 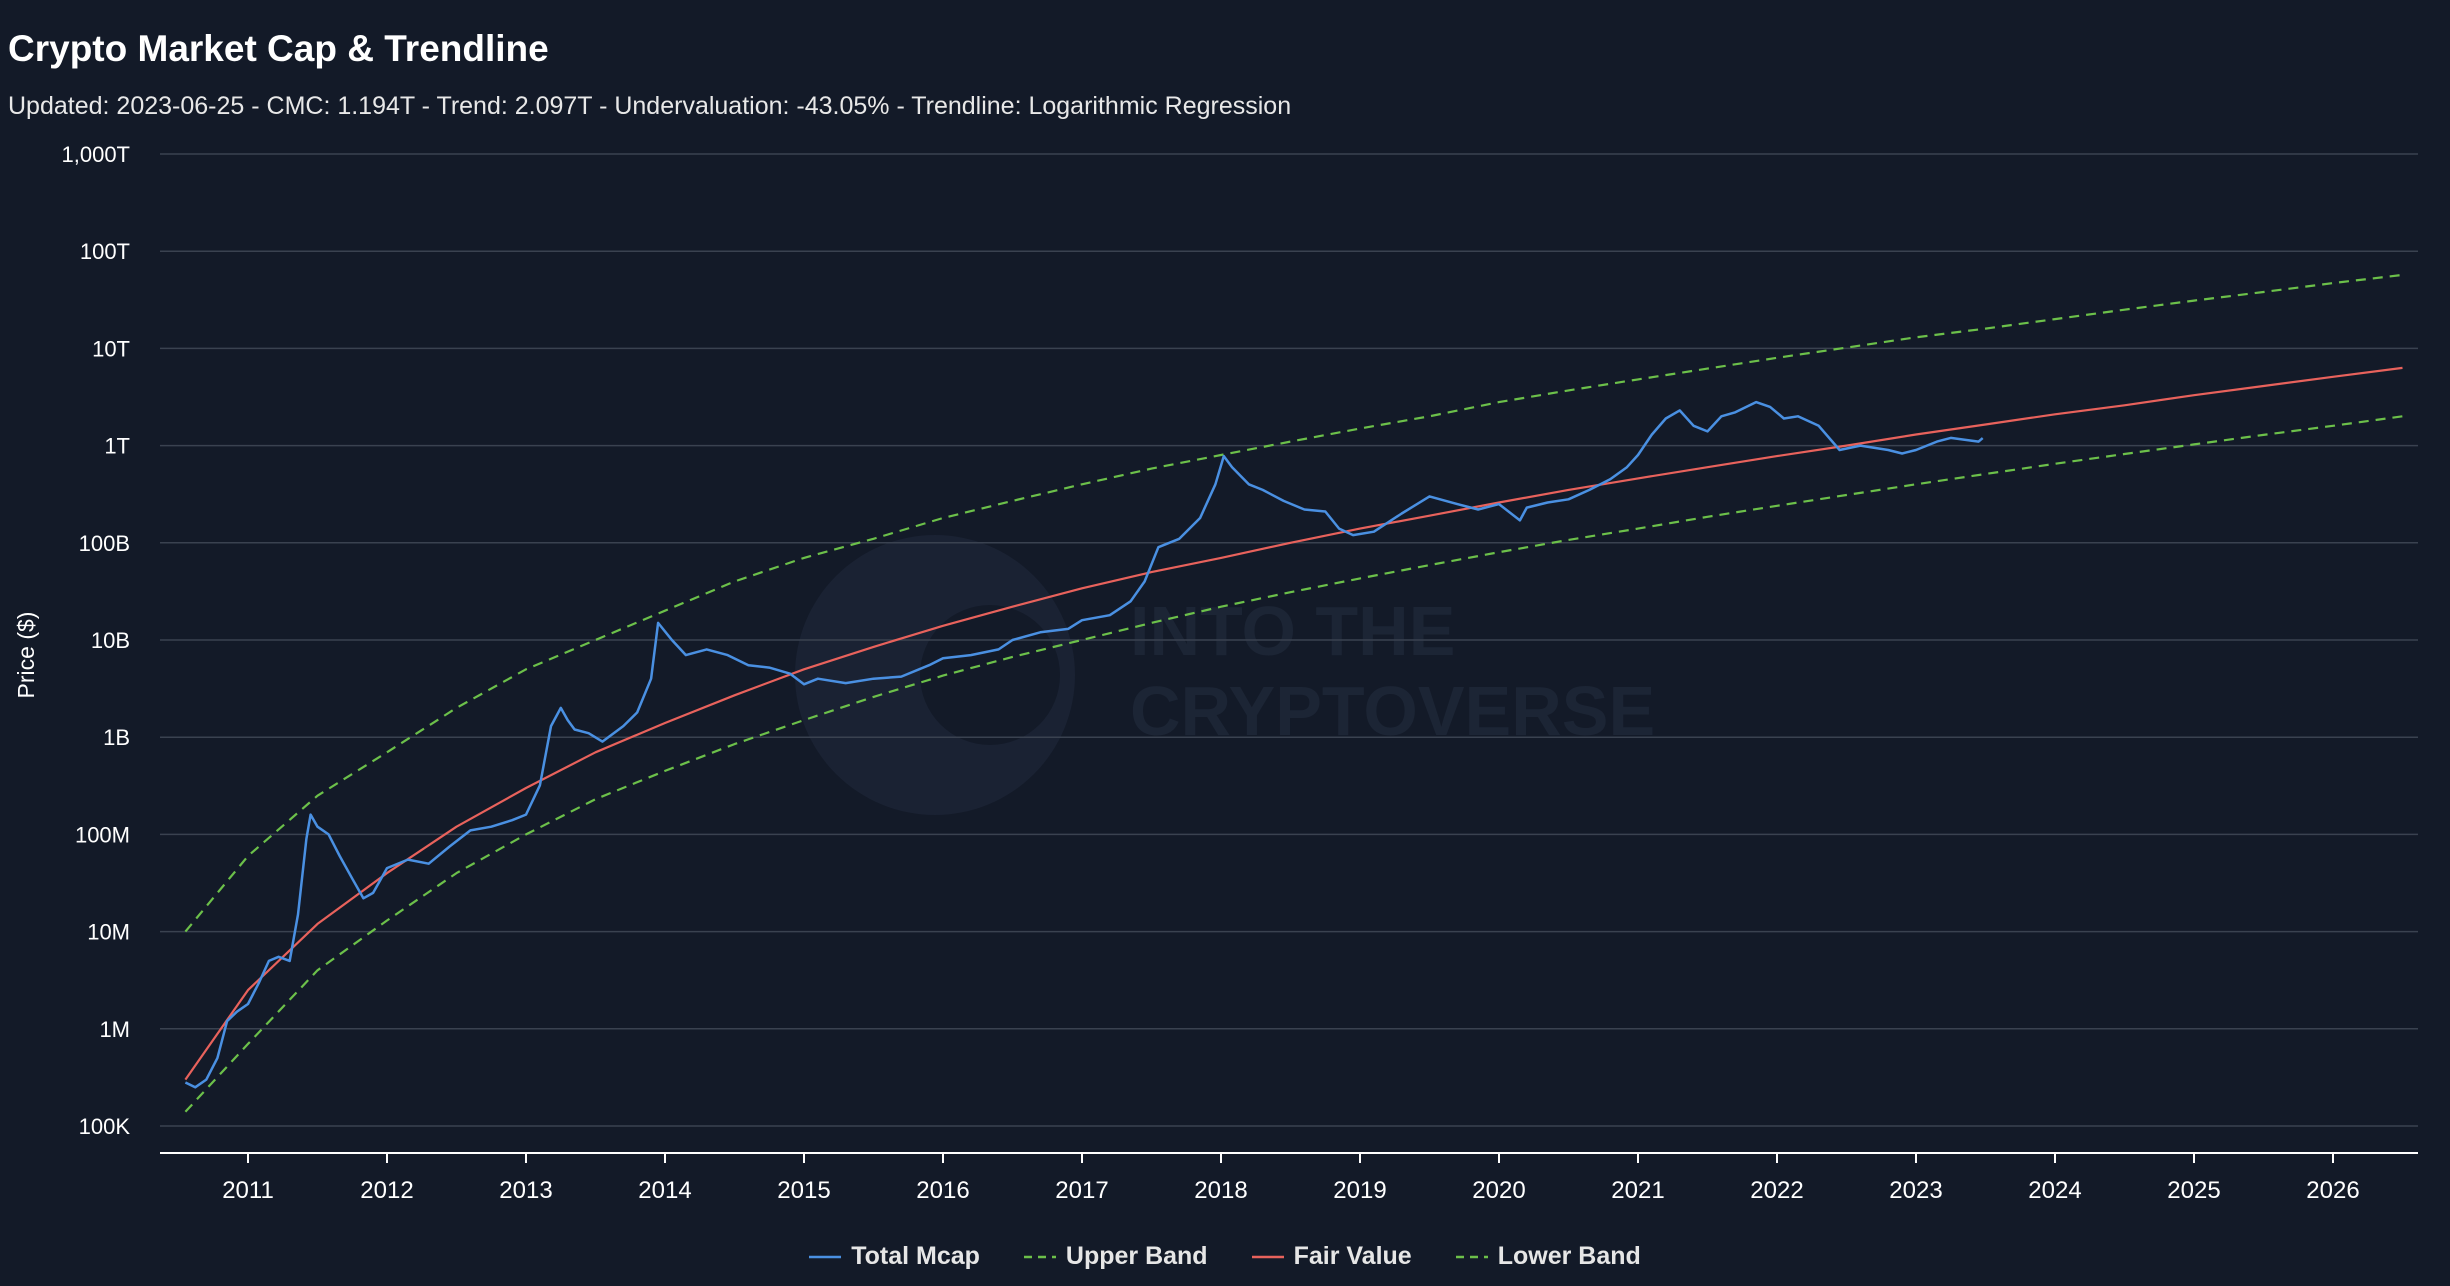 I want to click on y-tick-label: 1,000T, so click(x=96, y=154).